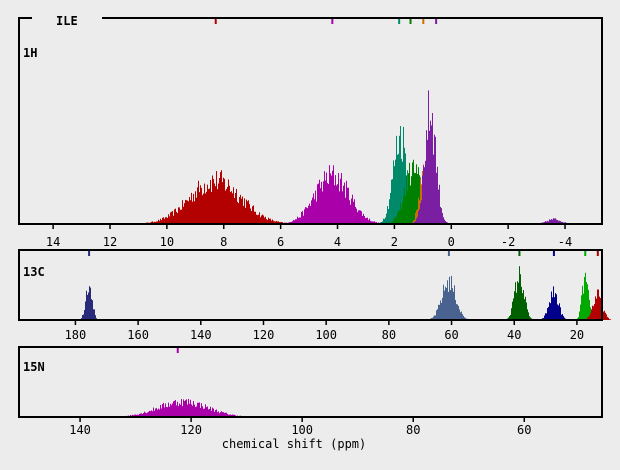 The height and width of the screenshot is (470, 620). What do you see at coordinates (76, 335) in the screenshot?
I see `x-tick-label: 180` at bounding box center [76, 335].